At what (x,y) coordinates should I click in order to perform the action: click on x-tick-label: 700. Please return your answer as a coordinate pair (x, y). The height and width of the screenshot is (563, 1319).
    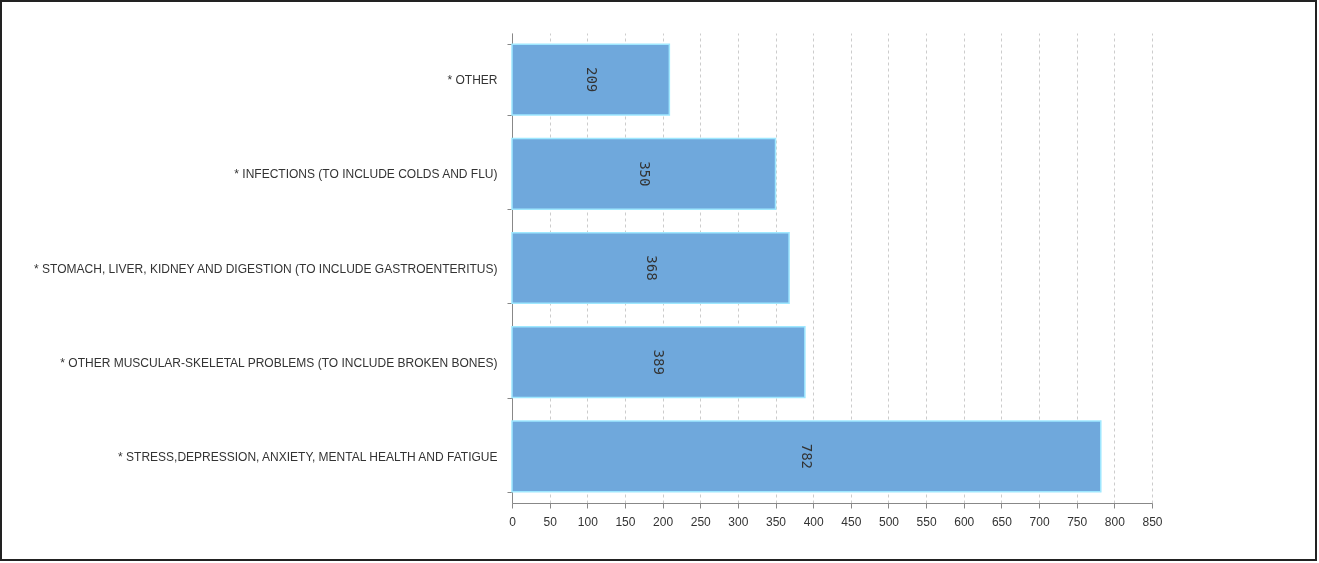
    Looking at the image, I should click on (1039, 521).